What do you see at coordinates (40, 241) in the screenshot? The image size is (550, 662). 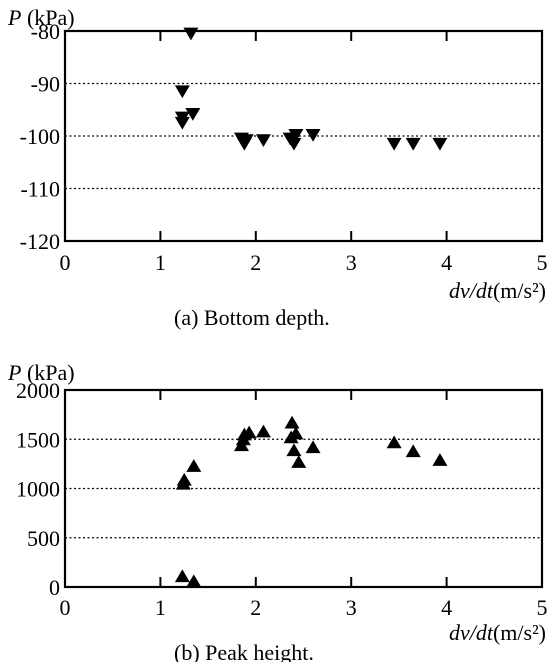 I see `y-tick-label: -120` at bounding box center [40, 241].